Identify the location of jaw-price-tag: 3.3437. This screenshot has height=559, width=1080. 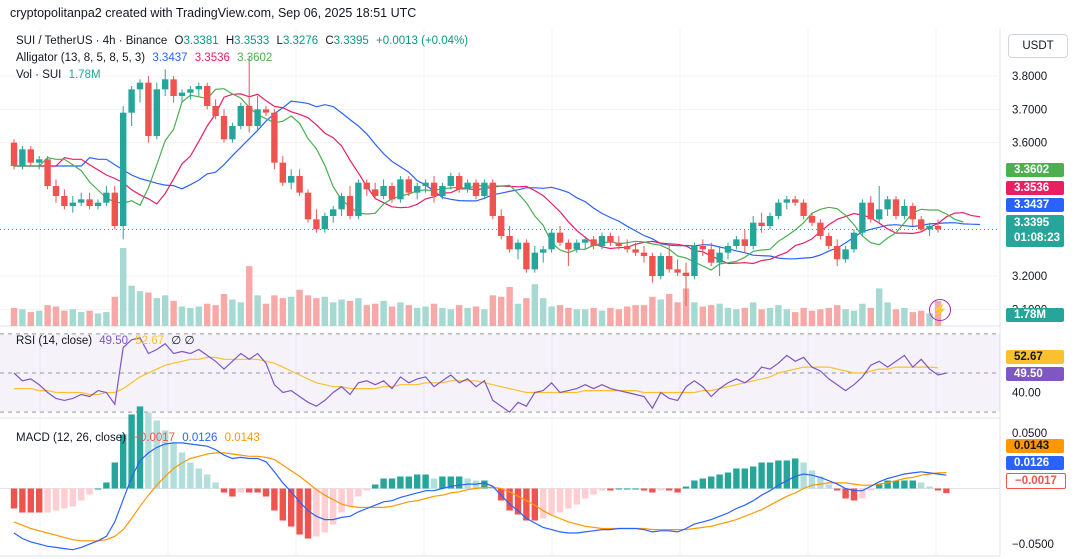
(1035, 205).